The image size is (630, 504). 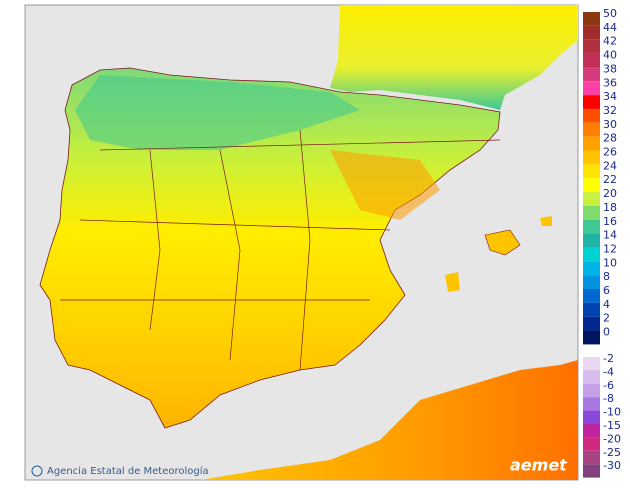 I want to click on legend-label: 24, so click(x=610, y=165).